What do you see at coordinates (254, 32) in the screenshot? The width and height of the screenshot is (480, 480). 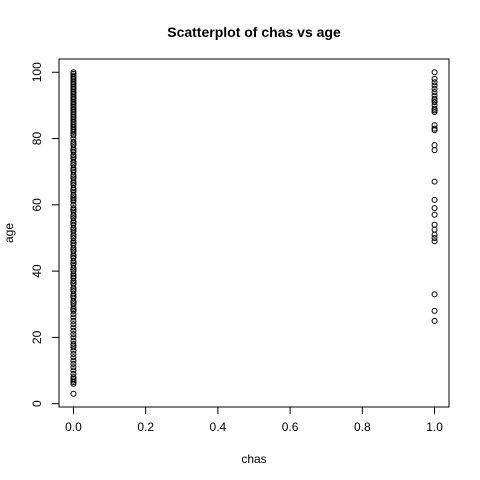 I see `chart-title: Scatterplot of chas vs age` at bounding box center [254, 32].